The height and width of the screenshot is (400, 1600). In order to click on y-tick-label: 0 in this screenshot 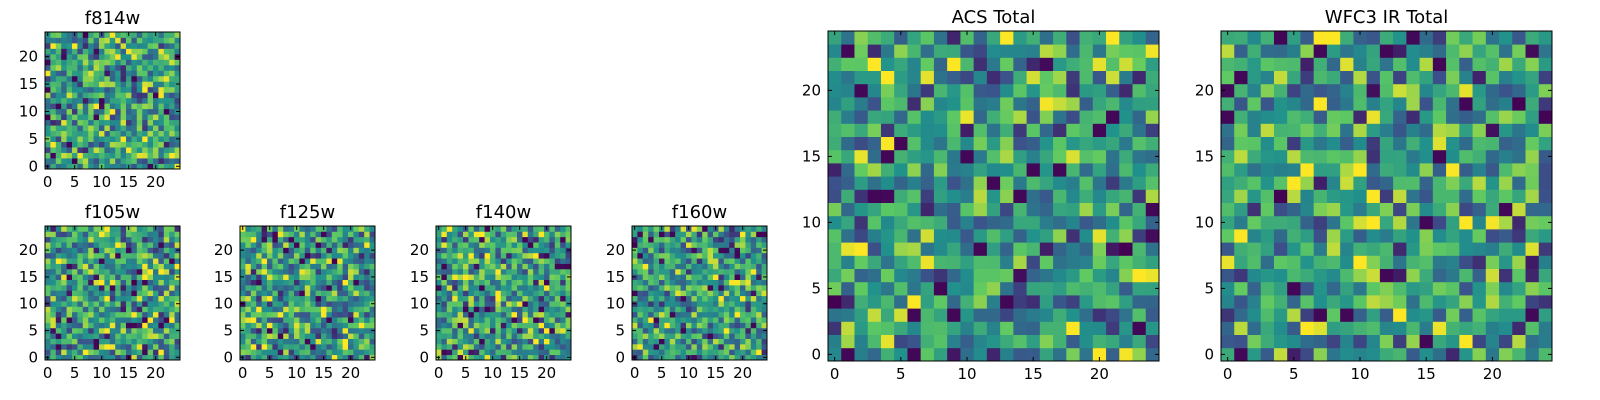, I will do `click(228, 357)`.